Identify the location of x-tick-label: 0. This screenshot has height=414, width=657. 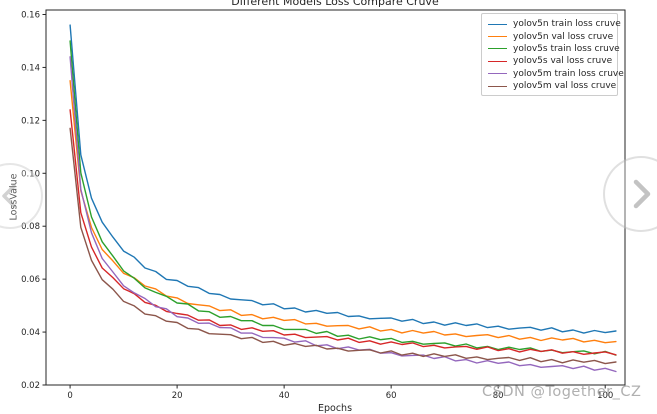
(69, 396).